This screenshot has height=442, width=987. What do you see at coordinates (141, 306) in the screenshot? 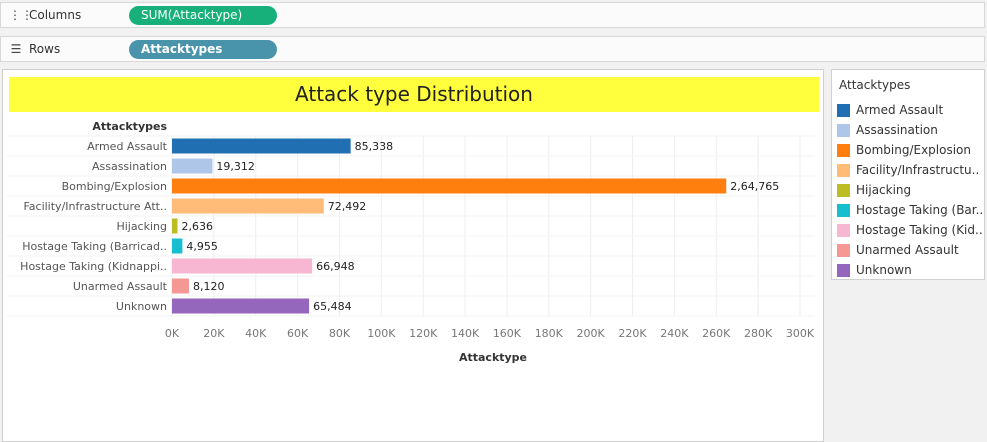
I see `category-label: Unknown` at bounding box center [141, 306].